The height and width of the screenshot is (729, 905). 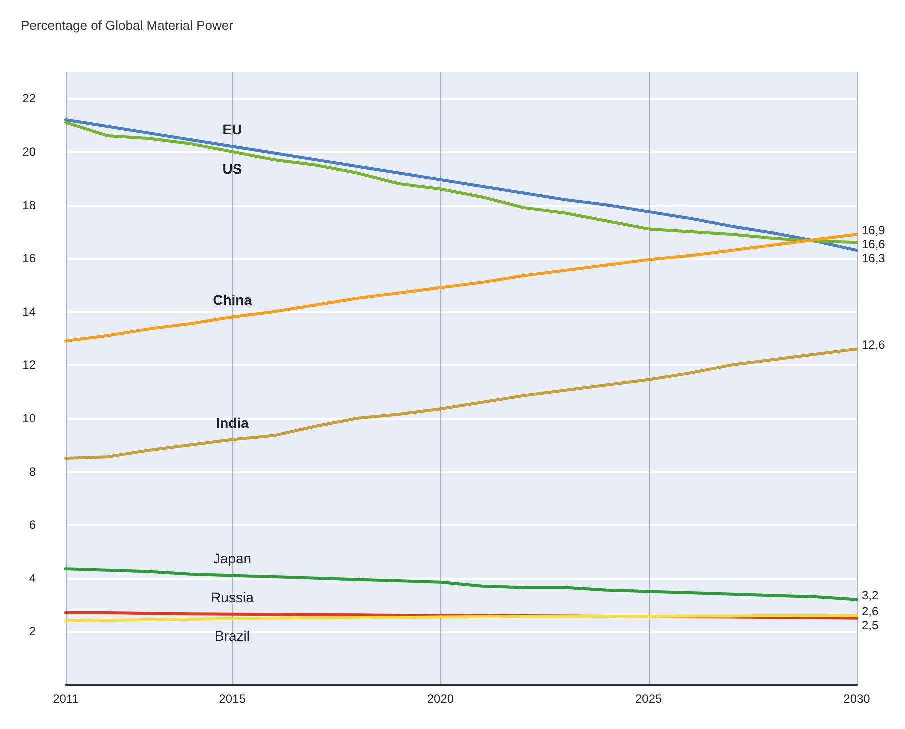 What do you see at coordinates (649, 699) in the screenshot?
I see `x-tick-label: 2025` at bounding box center [649, 699].